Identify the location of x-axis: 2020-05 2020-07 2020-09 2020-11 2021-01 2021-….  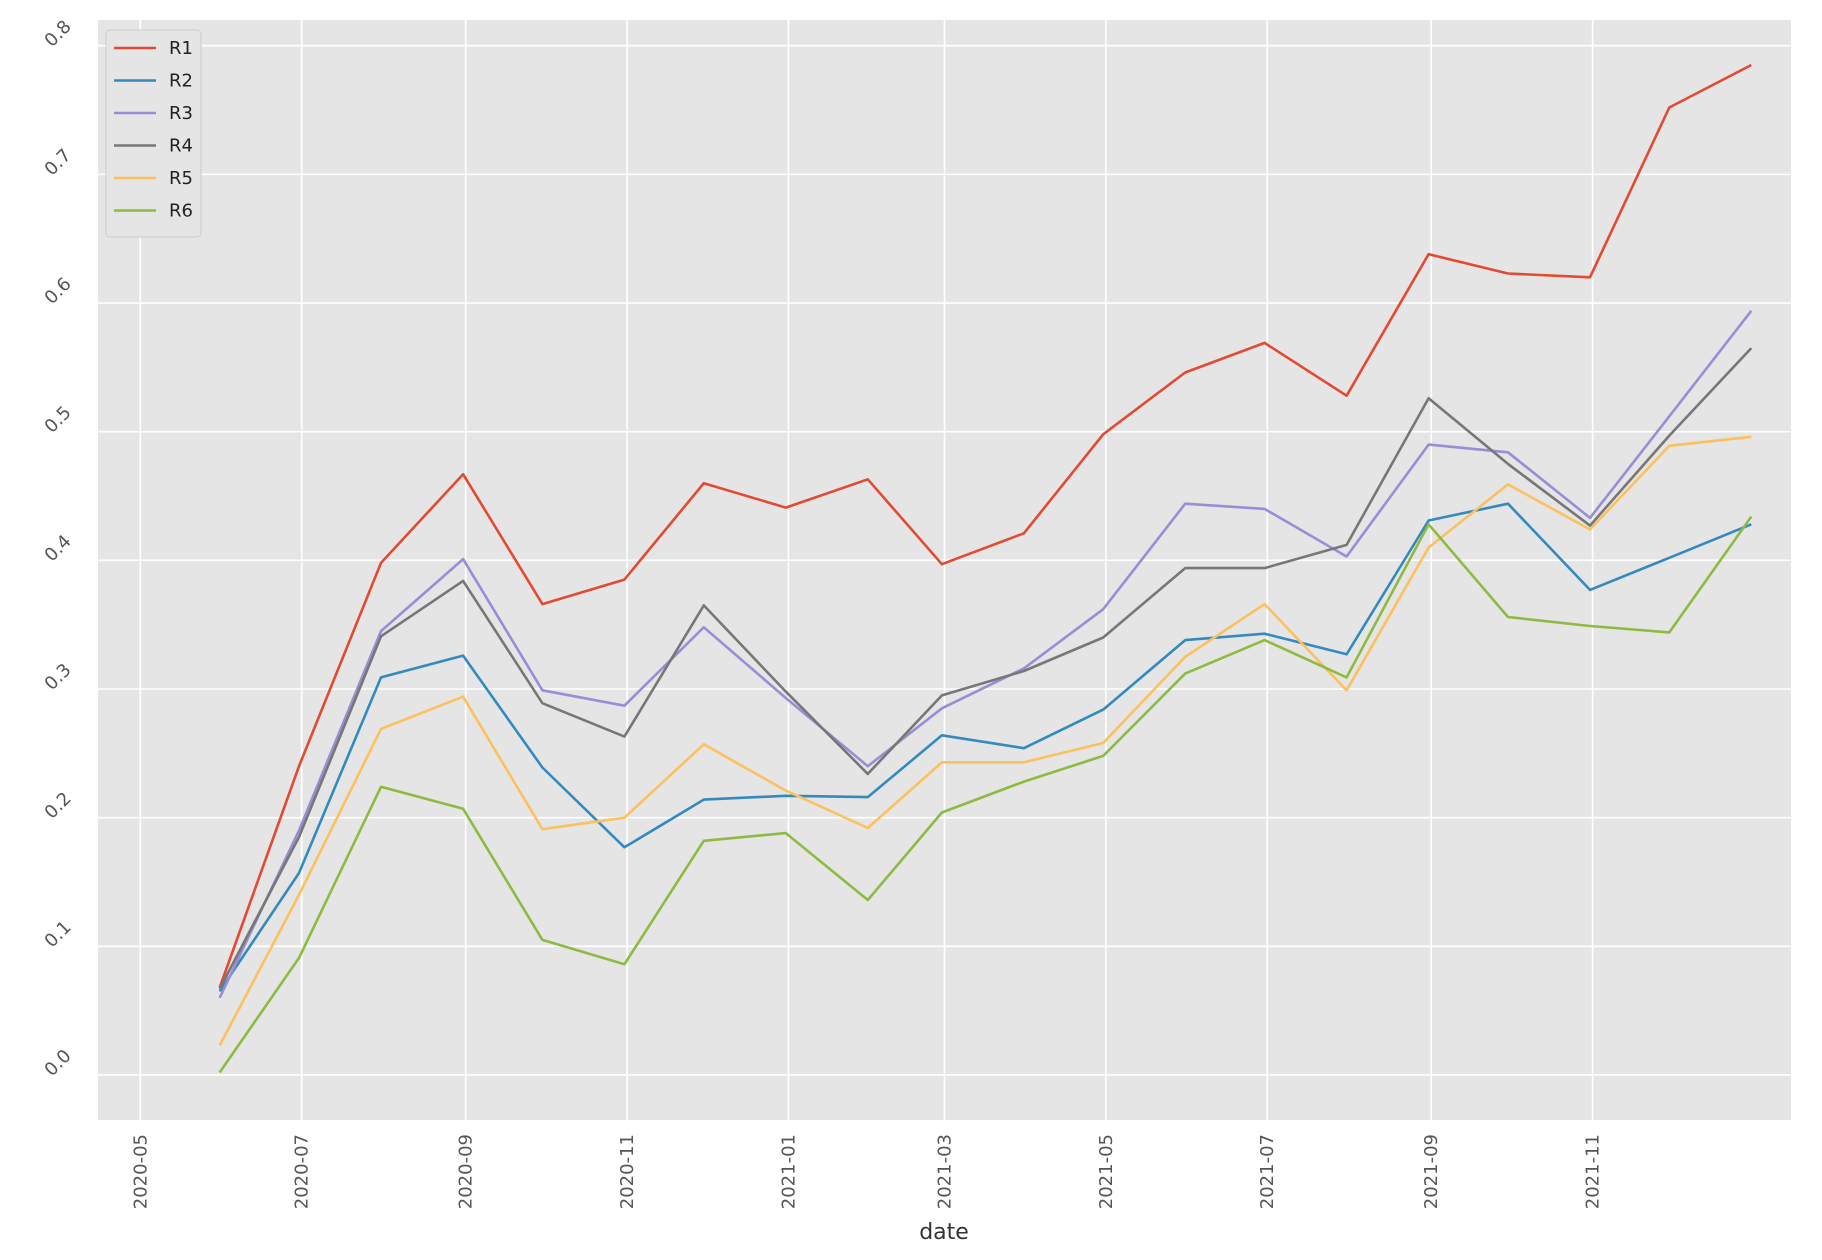
(866, 1171).